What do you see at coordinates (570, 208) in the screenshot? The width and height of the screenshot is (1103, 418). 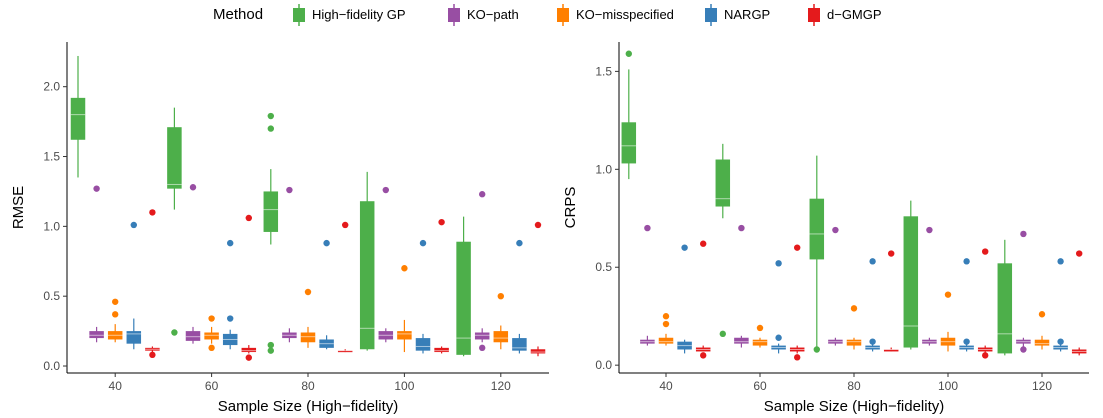 I see `y-axis-title: CRPS` at bounding box center [570, 208].